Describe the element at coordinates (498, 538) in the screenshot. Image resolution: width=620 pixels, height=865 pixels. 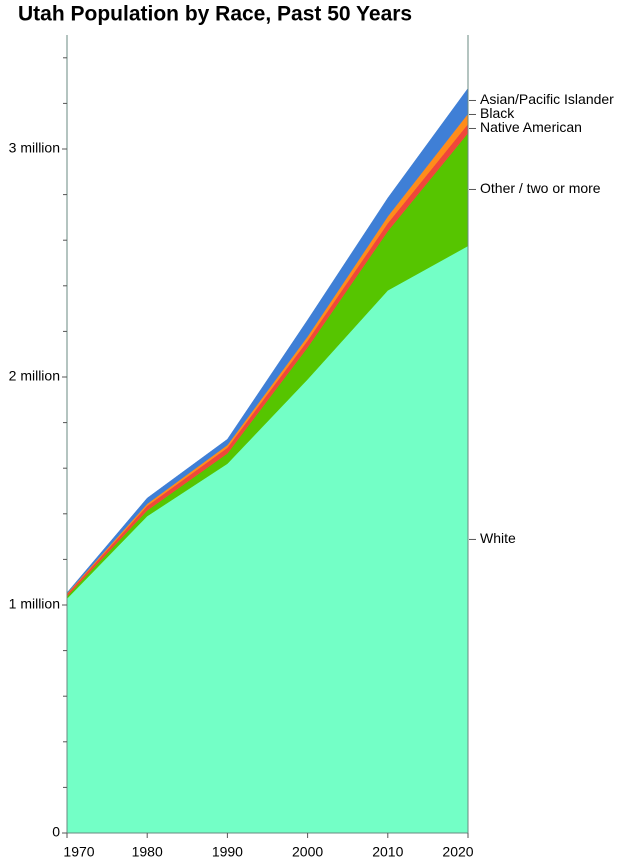
I see `legend-label: White` at that location.